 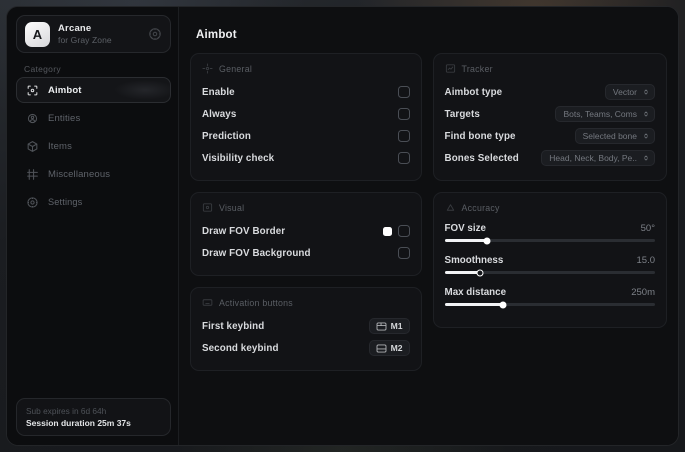 I want to click on dropdown-aimbot-type: Vector, so click(x=629, y=92).